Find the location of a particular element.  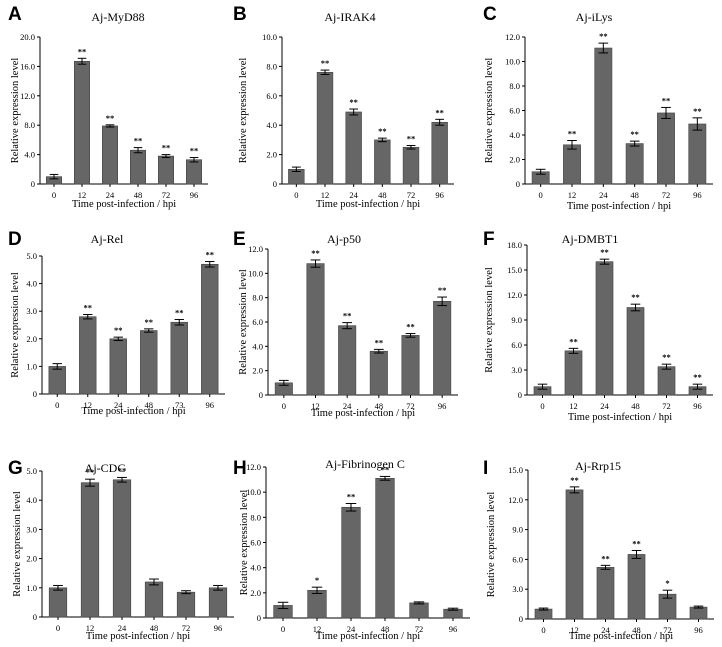

chart-title: Aj-DMBT1 is located at coordinates (590, 239).